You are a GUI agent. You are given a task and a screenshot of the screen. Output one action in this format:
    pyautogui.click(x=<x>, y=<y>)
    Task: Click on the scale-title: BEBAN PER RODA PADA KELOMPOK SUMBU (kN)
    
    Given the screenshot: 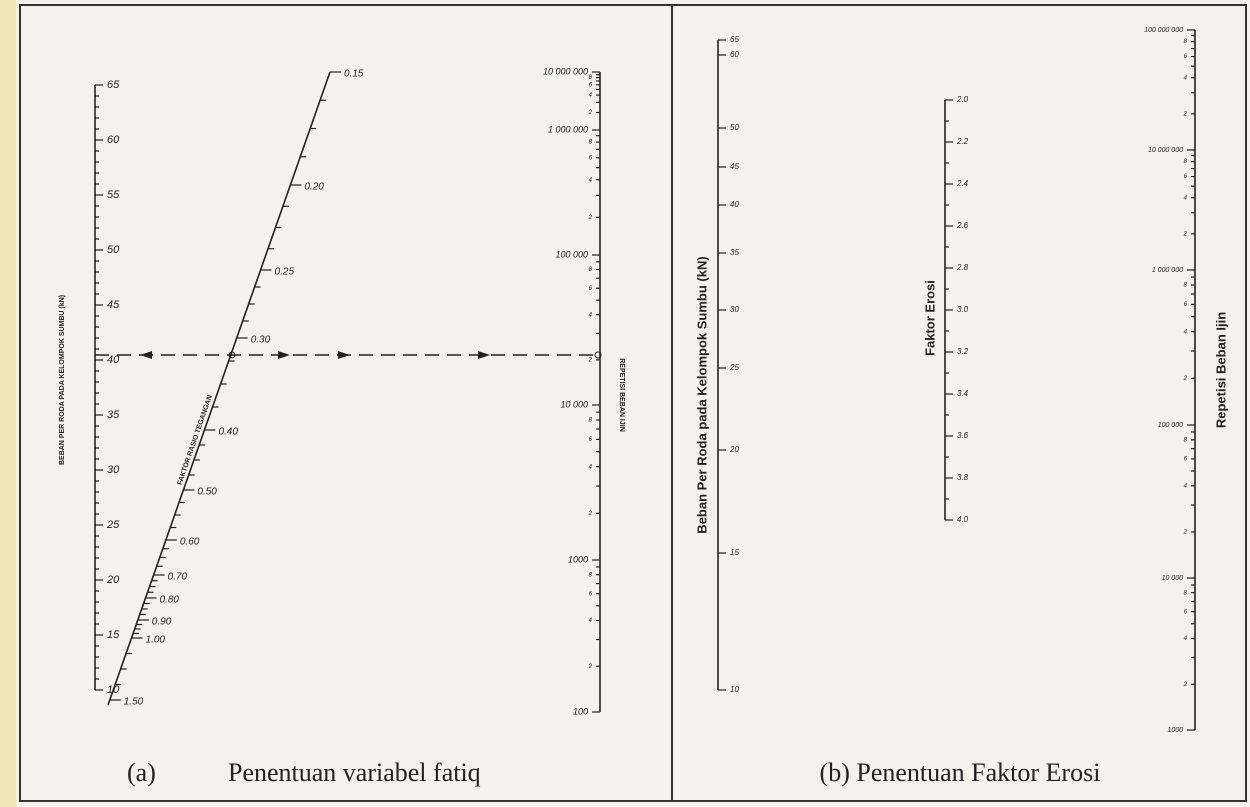 What is the action you would take?
    pyautogui.click(x=62, y=380)
    